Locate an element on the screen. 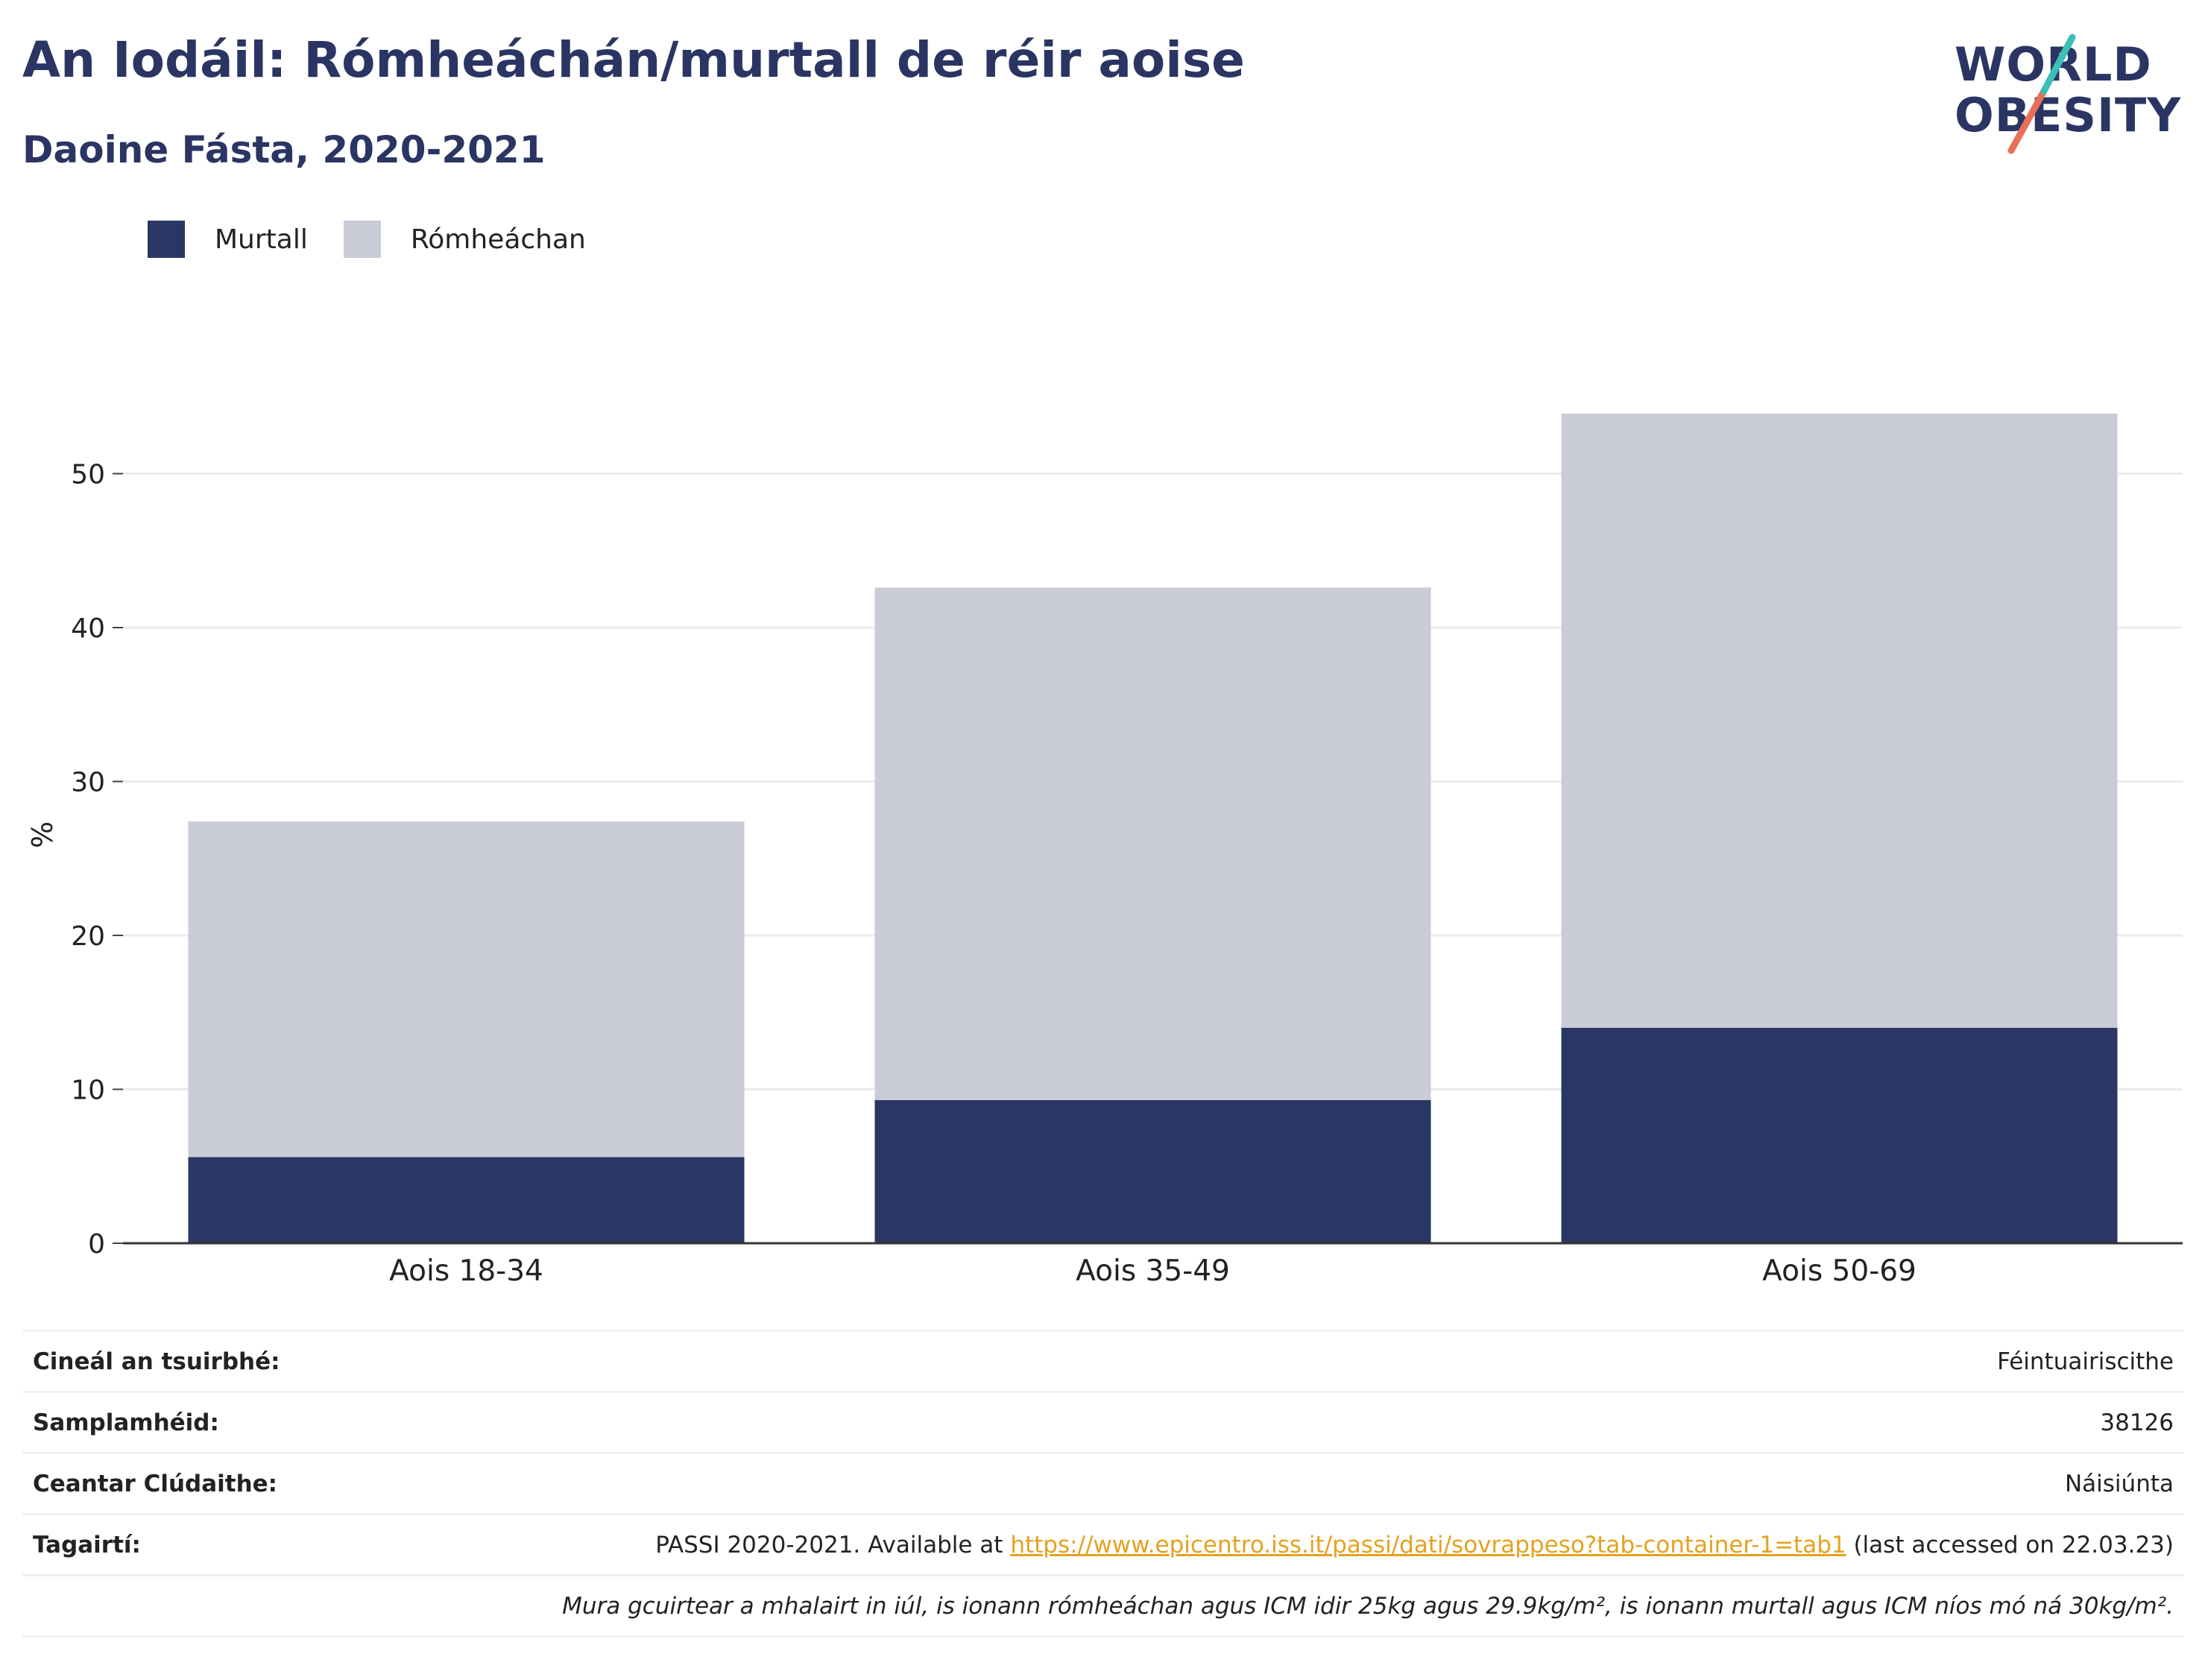 The width and height of the screenshot is (2205, 1680). info-key: Cineál an tsuirbhé: is located at coordinates (181, 1361).